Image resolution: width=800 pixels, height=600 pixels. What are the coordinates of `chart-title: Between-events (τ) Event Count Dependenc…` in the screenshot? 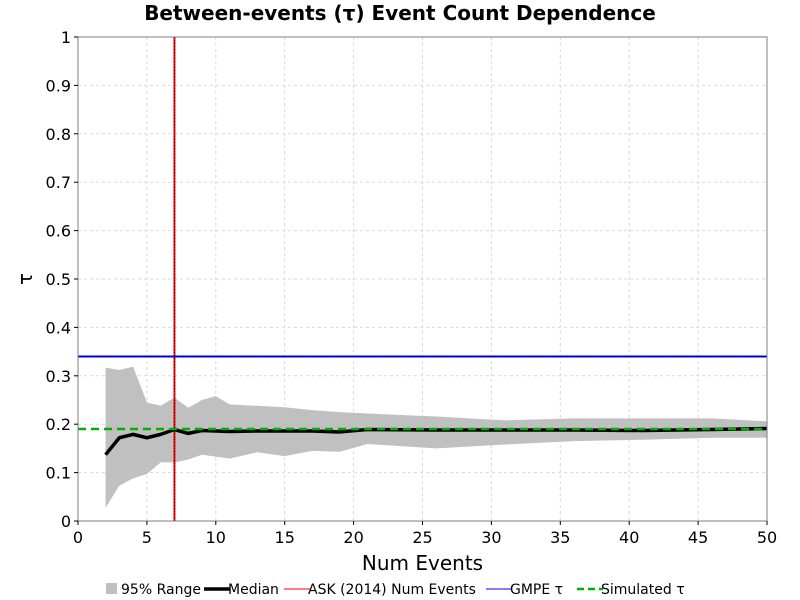 It's located at (400, 13).